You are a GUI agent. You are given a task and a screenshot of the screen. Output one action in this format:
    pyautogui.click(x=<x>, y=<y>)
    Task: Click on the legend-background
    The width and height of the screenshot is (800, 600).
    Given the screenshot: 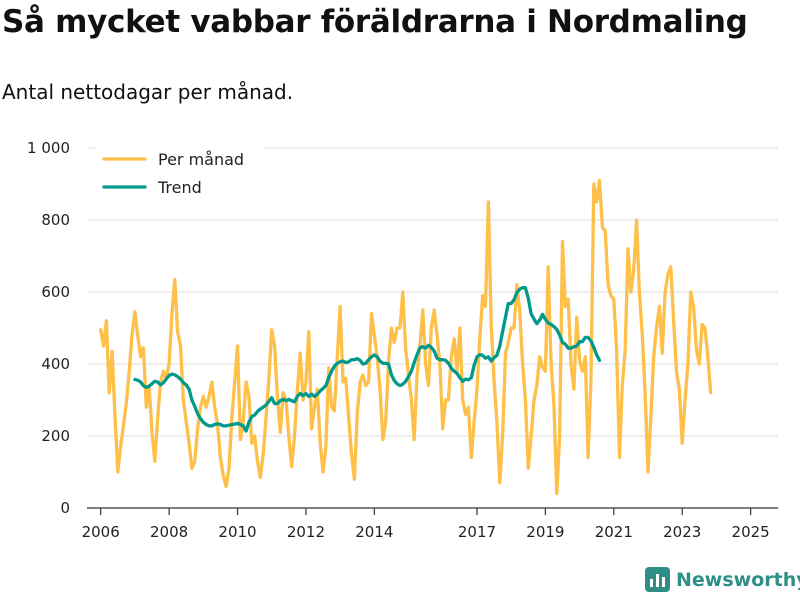 What is the action you would take?
    pyautogui.click(x=180, y=175)
    